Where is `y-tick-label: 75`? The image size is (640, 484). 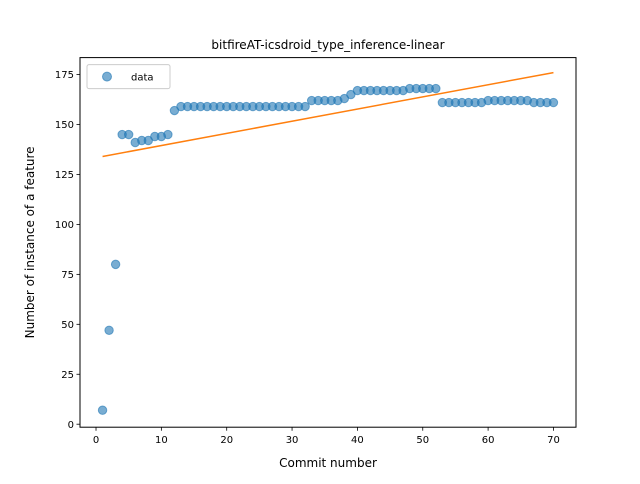
y-tick-label: 75 is located at coordinates (67, 275).